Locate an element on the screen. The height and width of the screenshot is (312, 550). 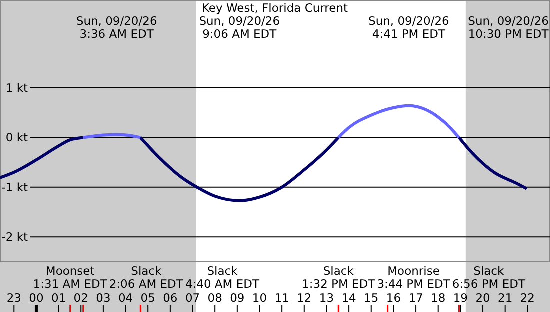
x-tick-label: 20 is located at coordinates (483, 298).